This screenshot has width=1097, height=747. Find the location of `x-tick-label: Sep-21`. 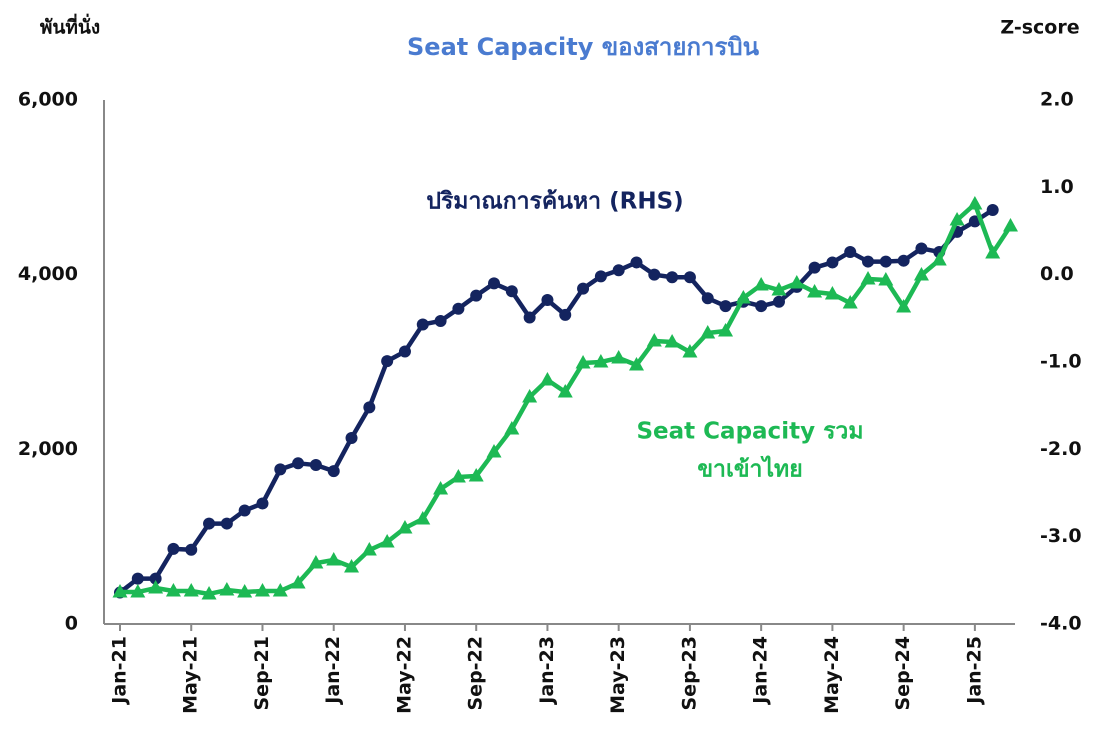

x-tick-label: Sep-21 is located at coordinates (262, 673).